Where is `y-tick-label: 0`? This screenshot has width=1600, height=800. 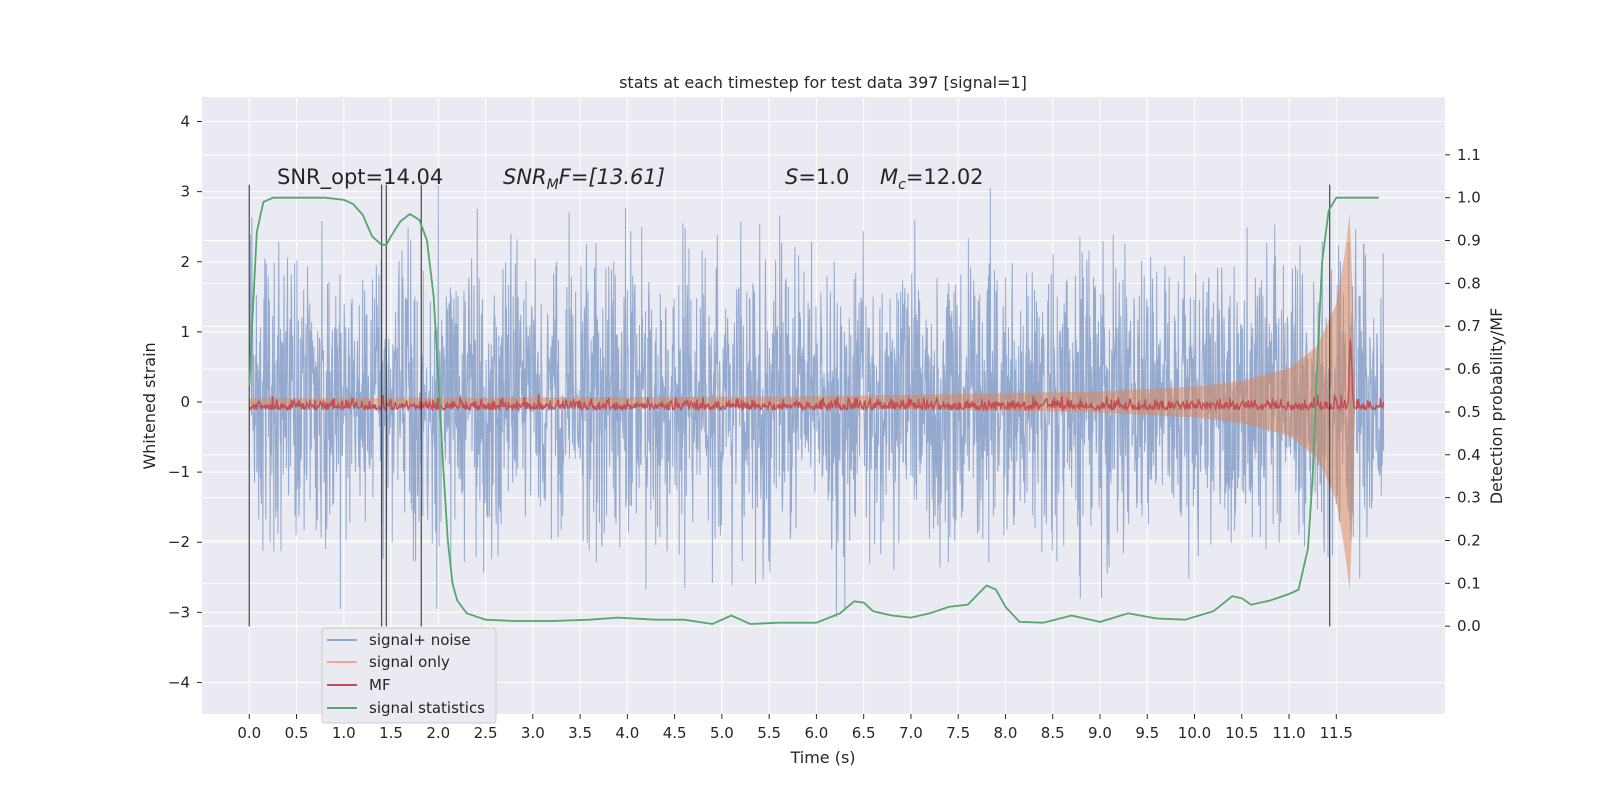 y-tick-label: 0 is located at coordinates (185, 402).